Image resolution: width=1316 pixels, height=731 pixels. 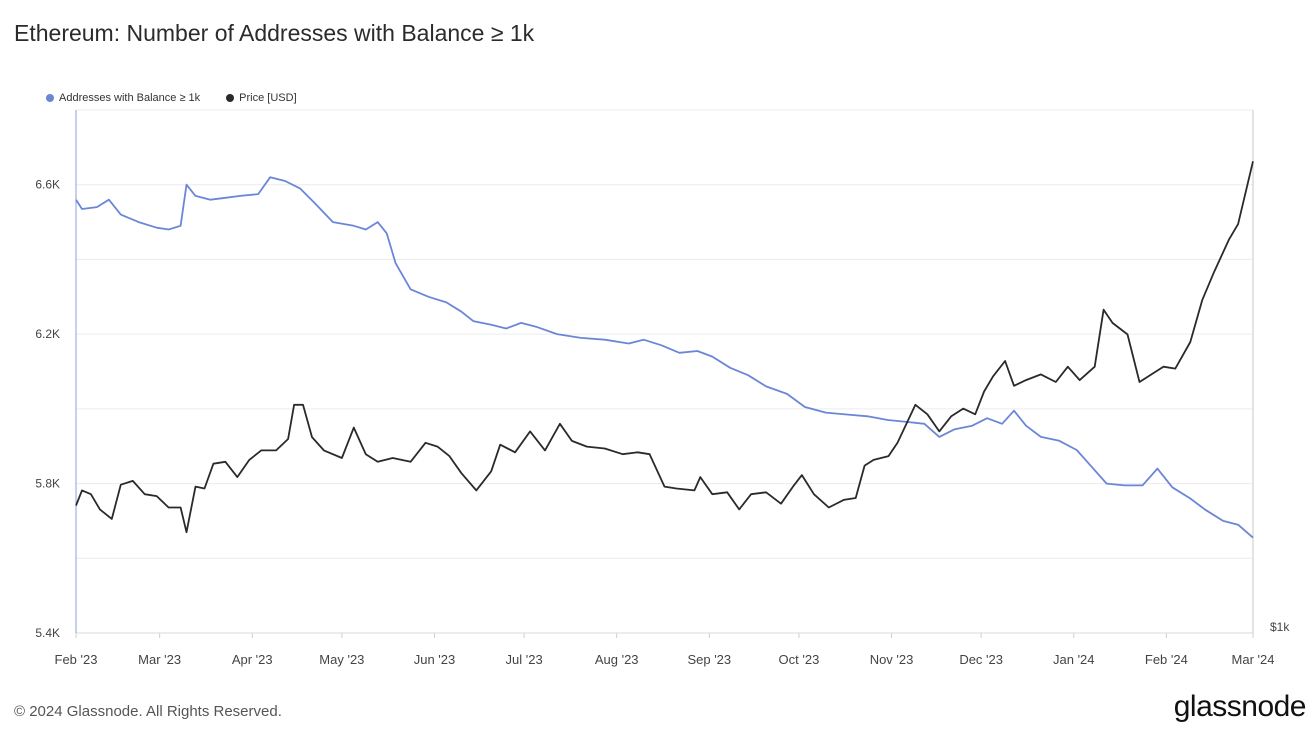 What do you see at coordinates (47, 633) in the screenshot?
I see `y-tick-label: 5.4K` at bounding box center [47, 633].